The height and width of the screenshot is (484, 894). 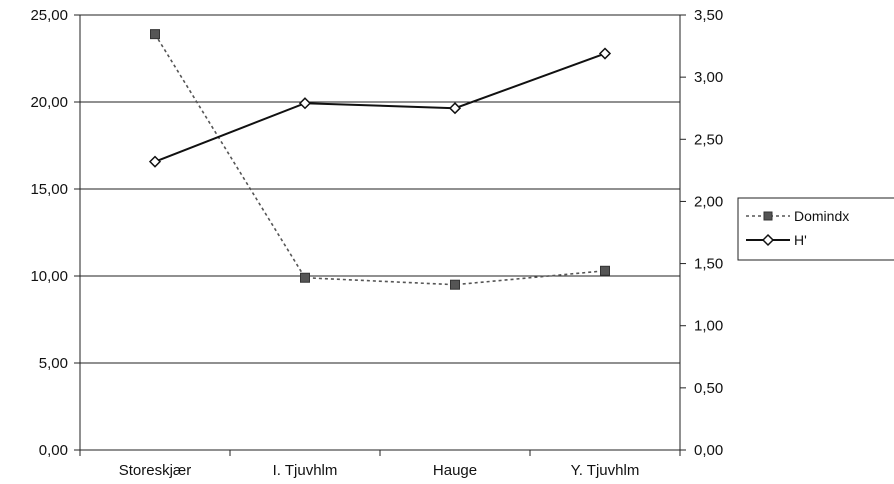 What do you see at coordinates (708, 15) in the screenshot?
I see `right-tick-label: 3,50` at bounding box center [708, 15].